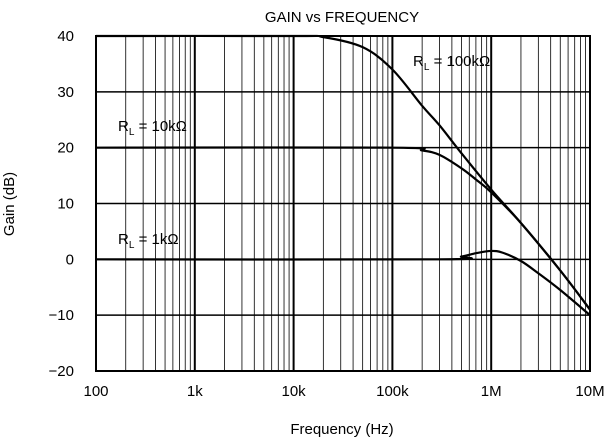 The image size is (608, 444). Describe the element at coordinates (65, 148) in the screenshot. I see `y-tick-label: 20` at that location.